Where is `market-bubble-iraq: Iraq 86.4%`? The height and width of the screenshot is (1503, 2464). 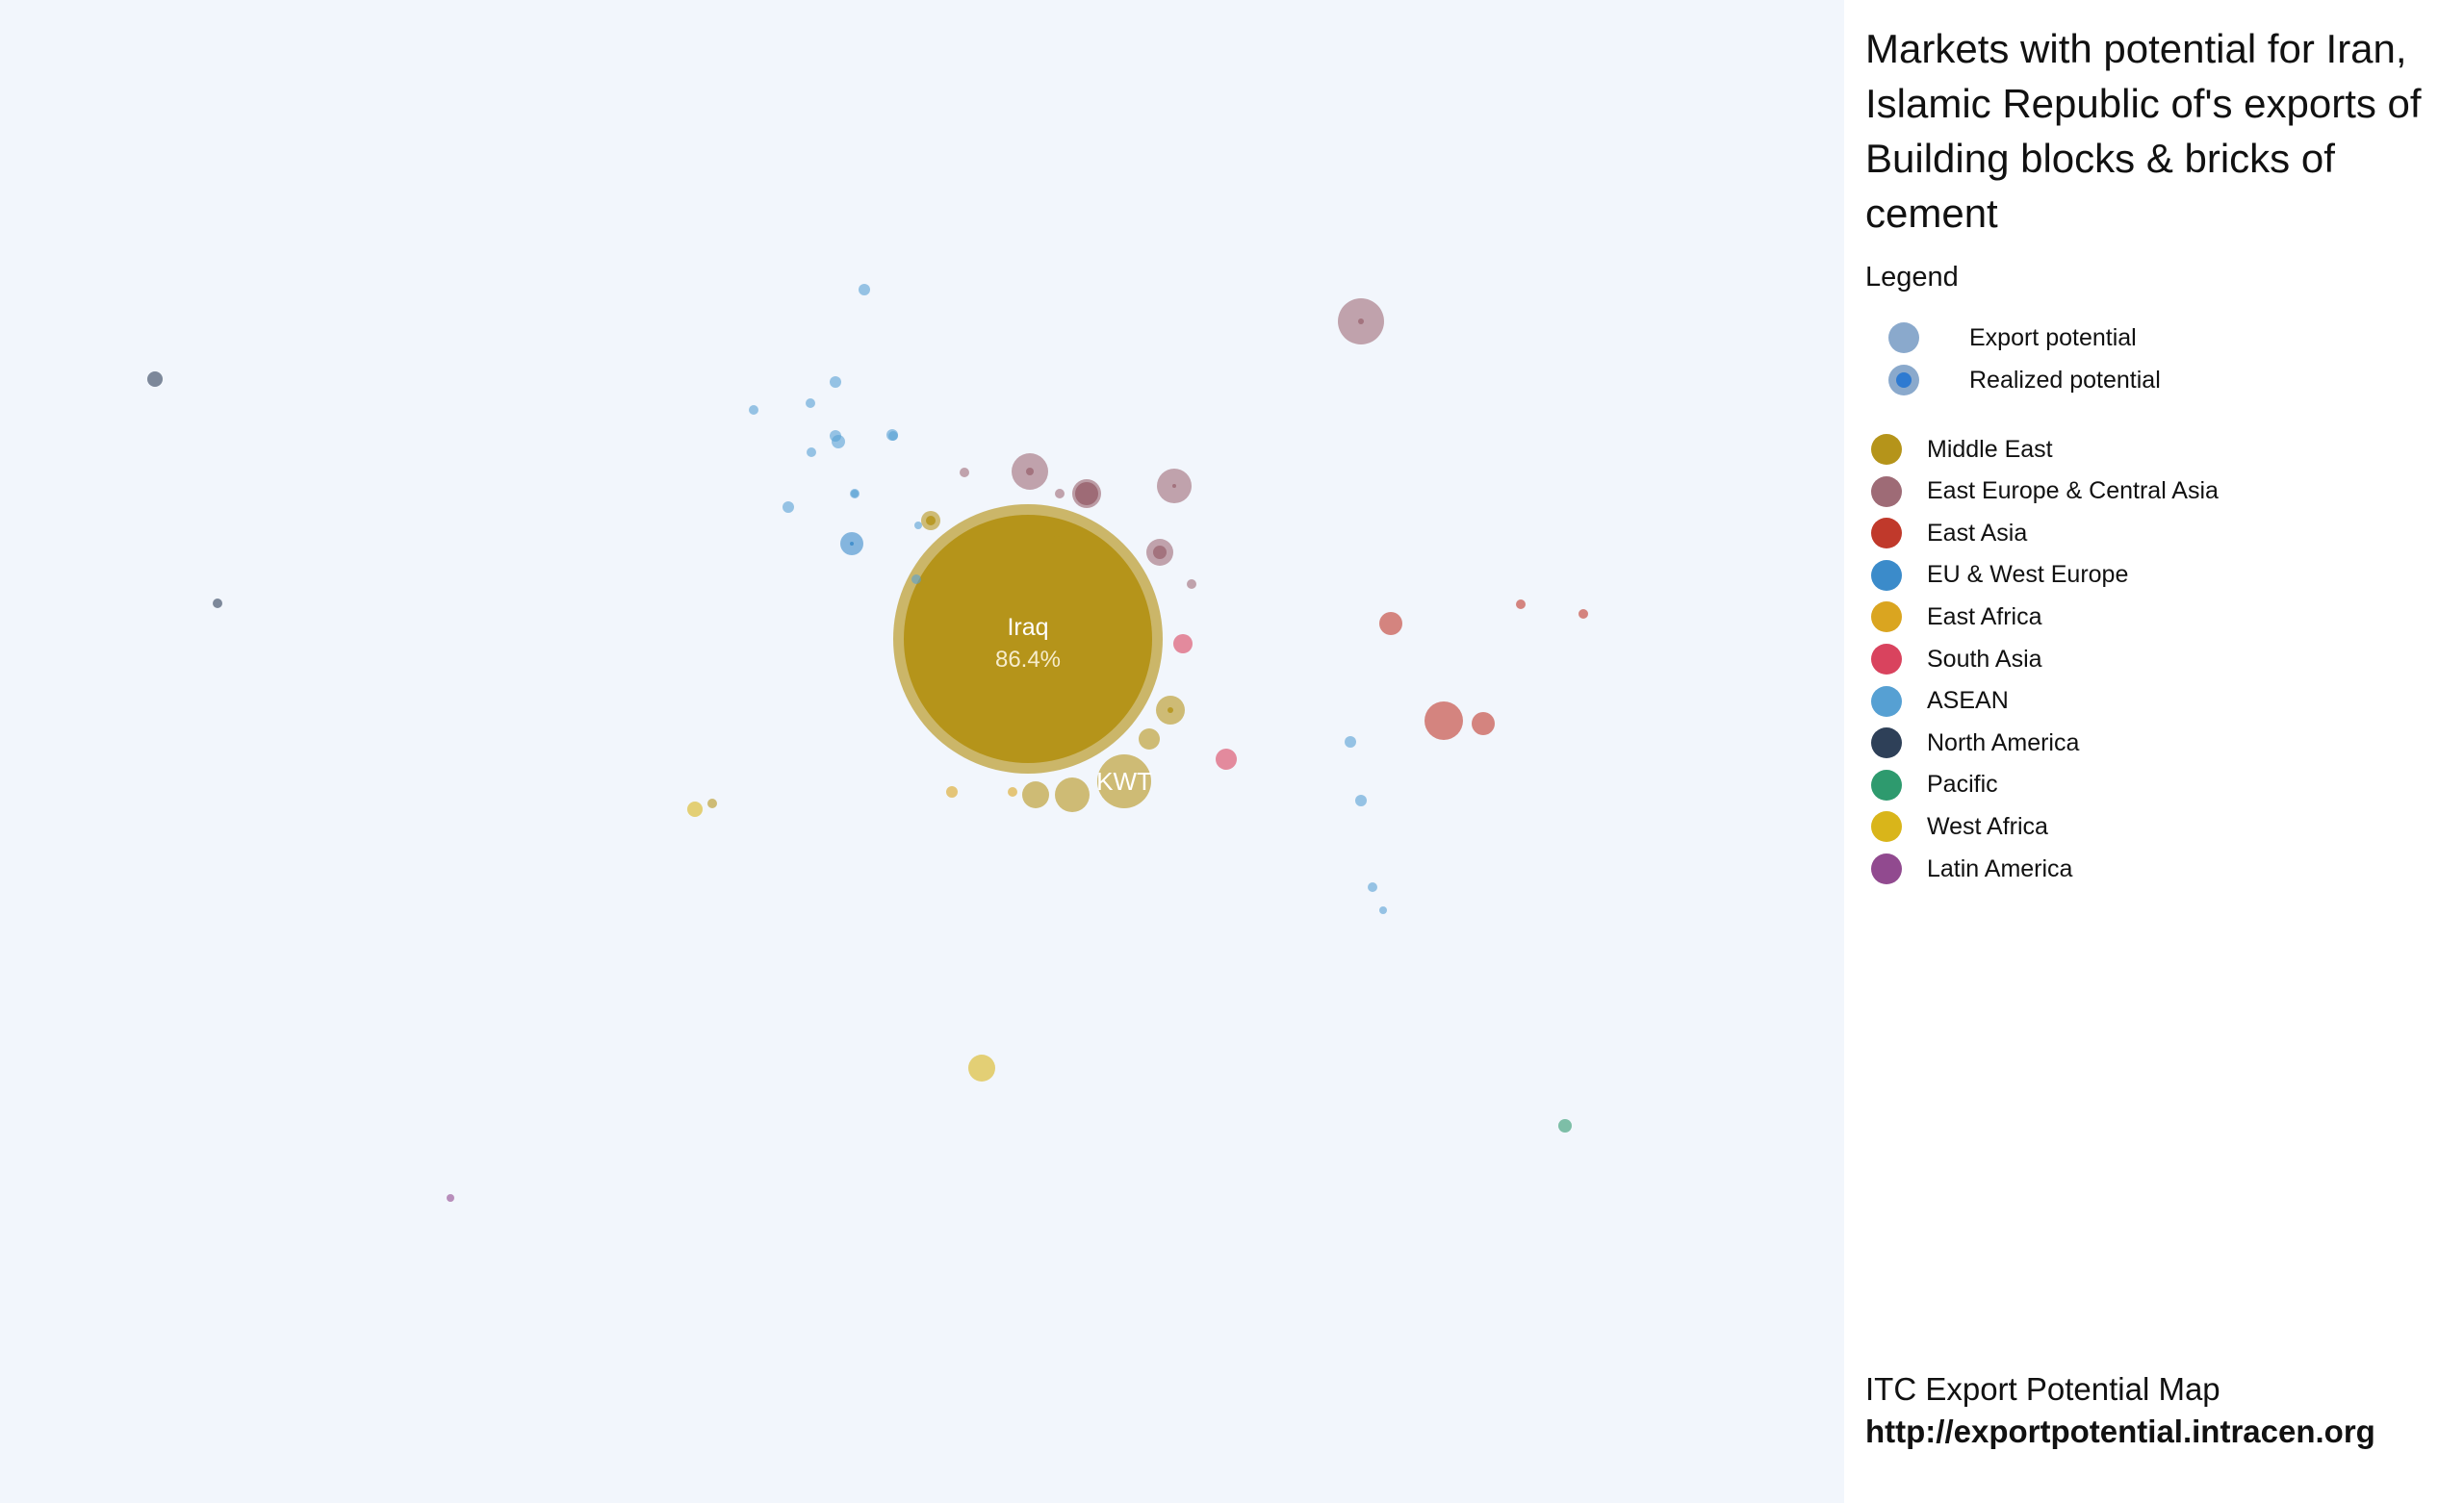 market-bubble-iraq: Iraq 86.4% is located at coordinates (1028, 639).